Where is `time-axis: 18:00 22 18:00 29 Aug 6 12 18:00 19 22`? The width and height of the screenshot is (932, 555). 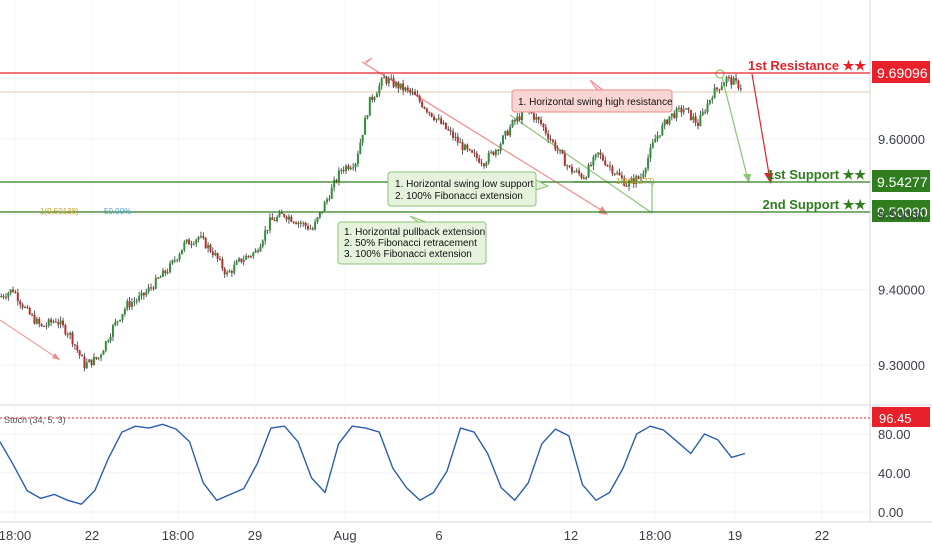
time-axis: 18:00 22 18:00 29 Aug 6 12 18:00 19 22 is located at coordinates (414, 535).